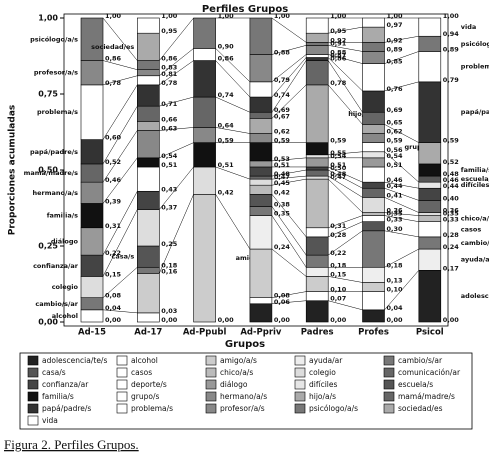 The width and height of the screenshot is (489, 462). What do you see at coordinates (282, 177) in the screenshot?
I see `cumulative-label: 0,47` at bounding box center [282, 177].